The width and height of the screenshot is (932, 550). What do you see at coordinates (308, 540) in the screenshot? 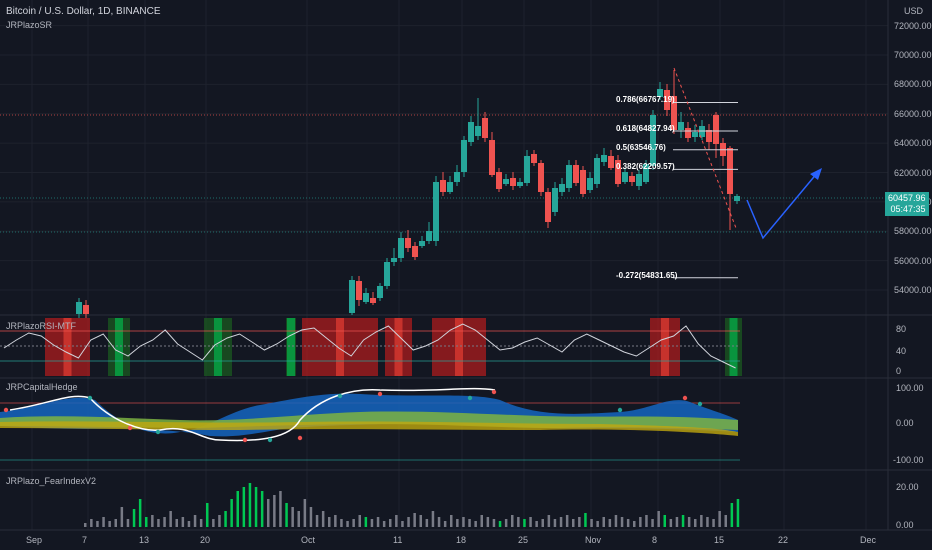
I see `time-tick: Oct` at bounding box center [308, 540].